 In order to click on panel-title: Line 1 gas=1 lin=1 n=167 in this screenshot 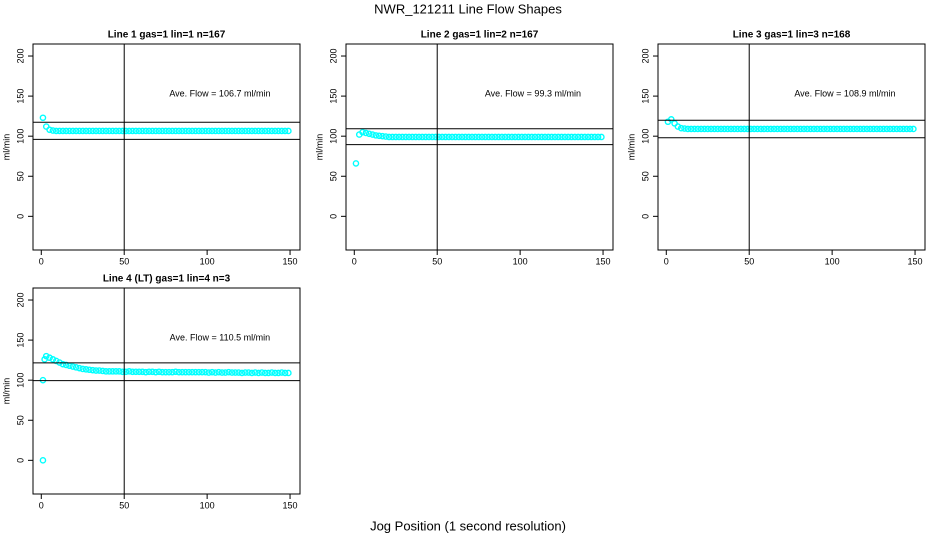, I will do `click(167, 35)`.